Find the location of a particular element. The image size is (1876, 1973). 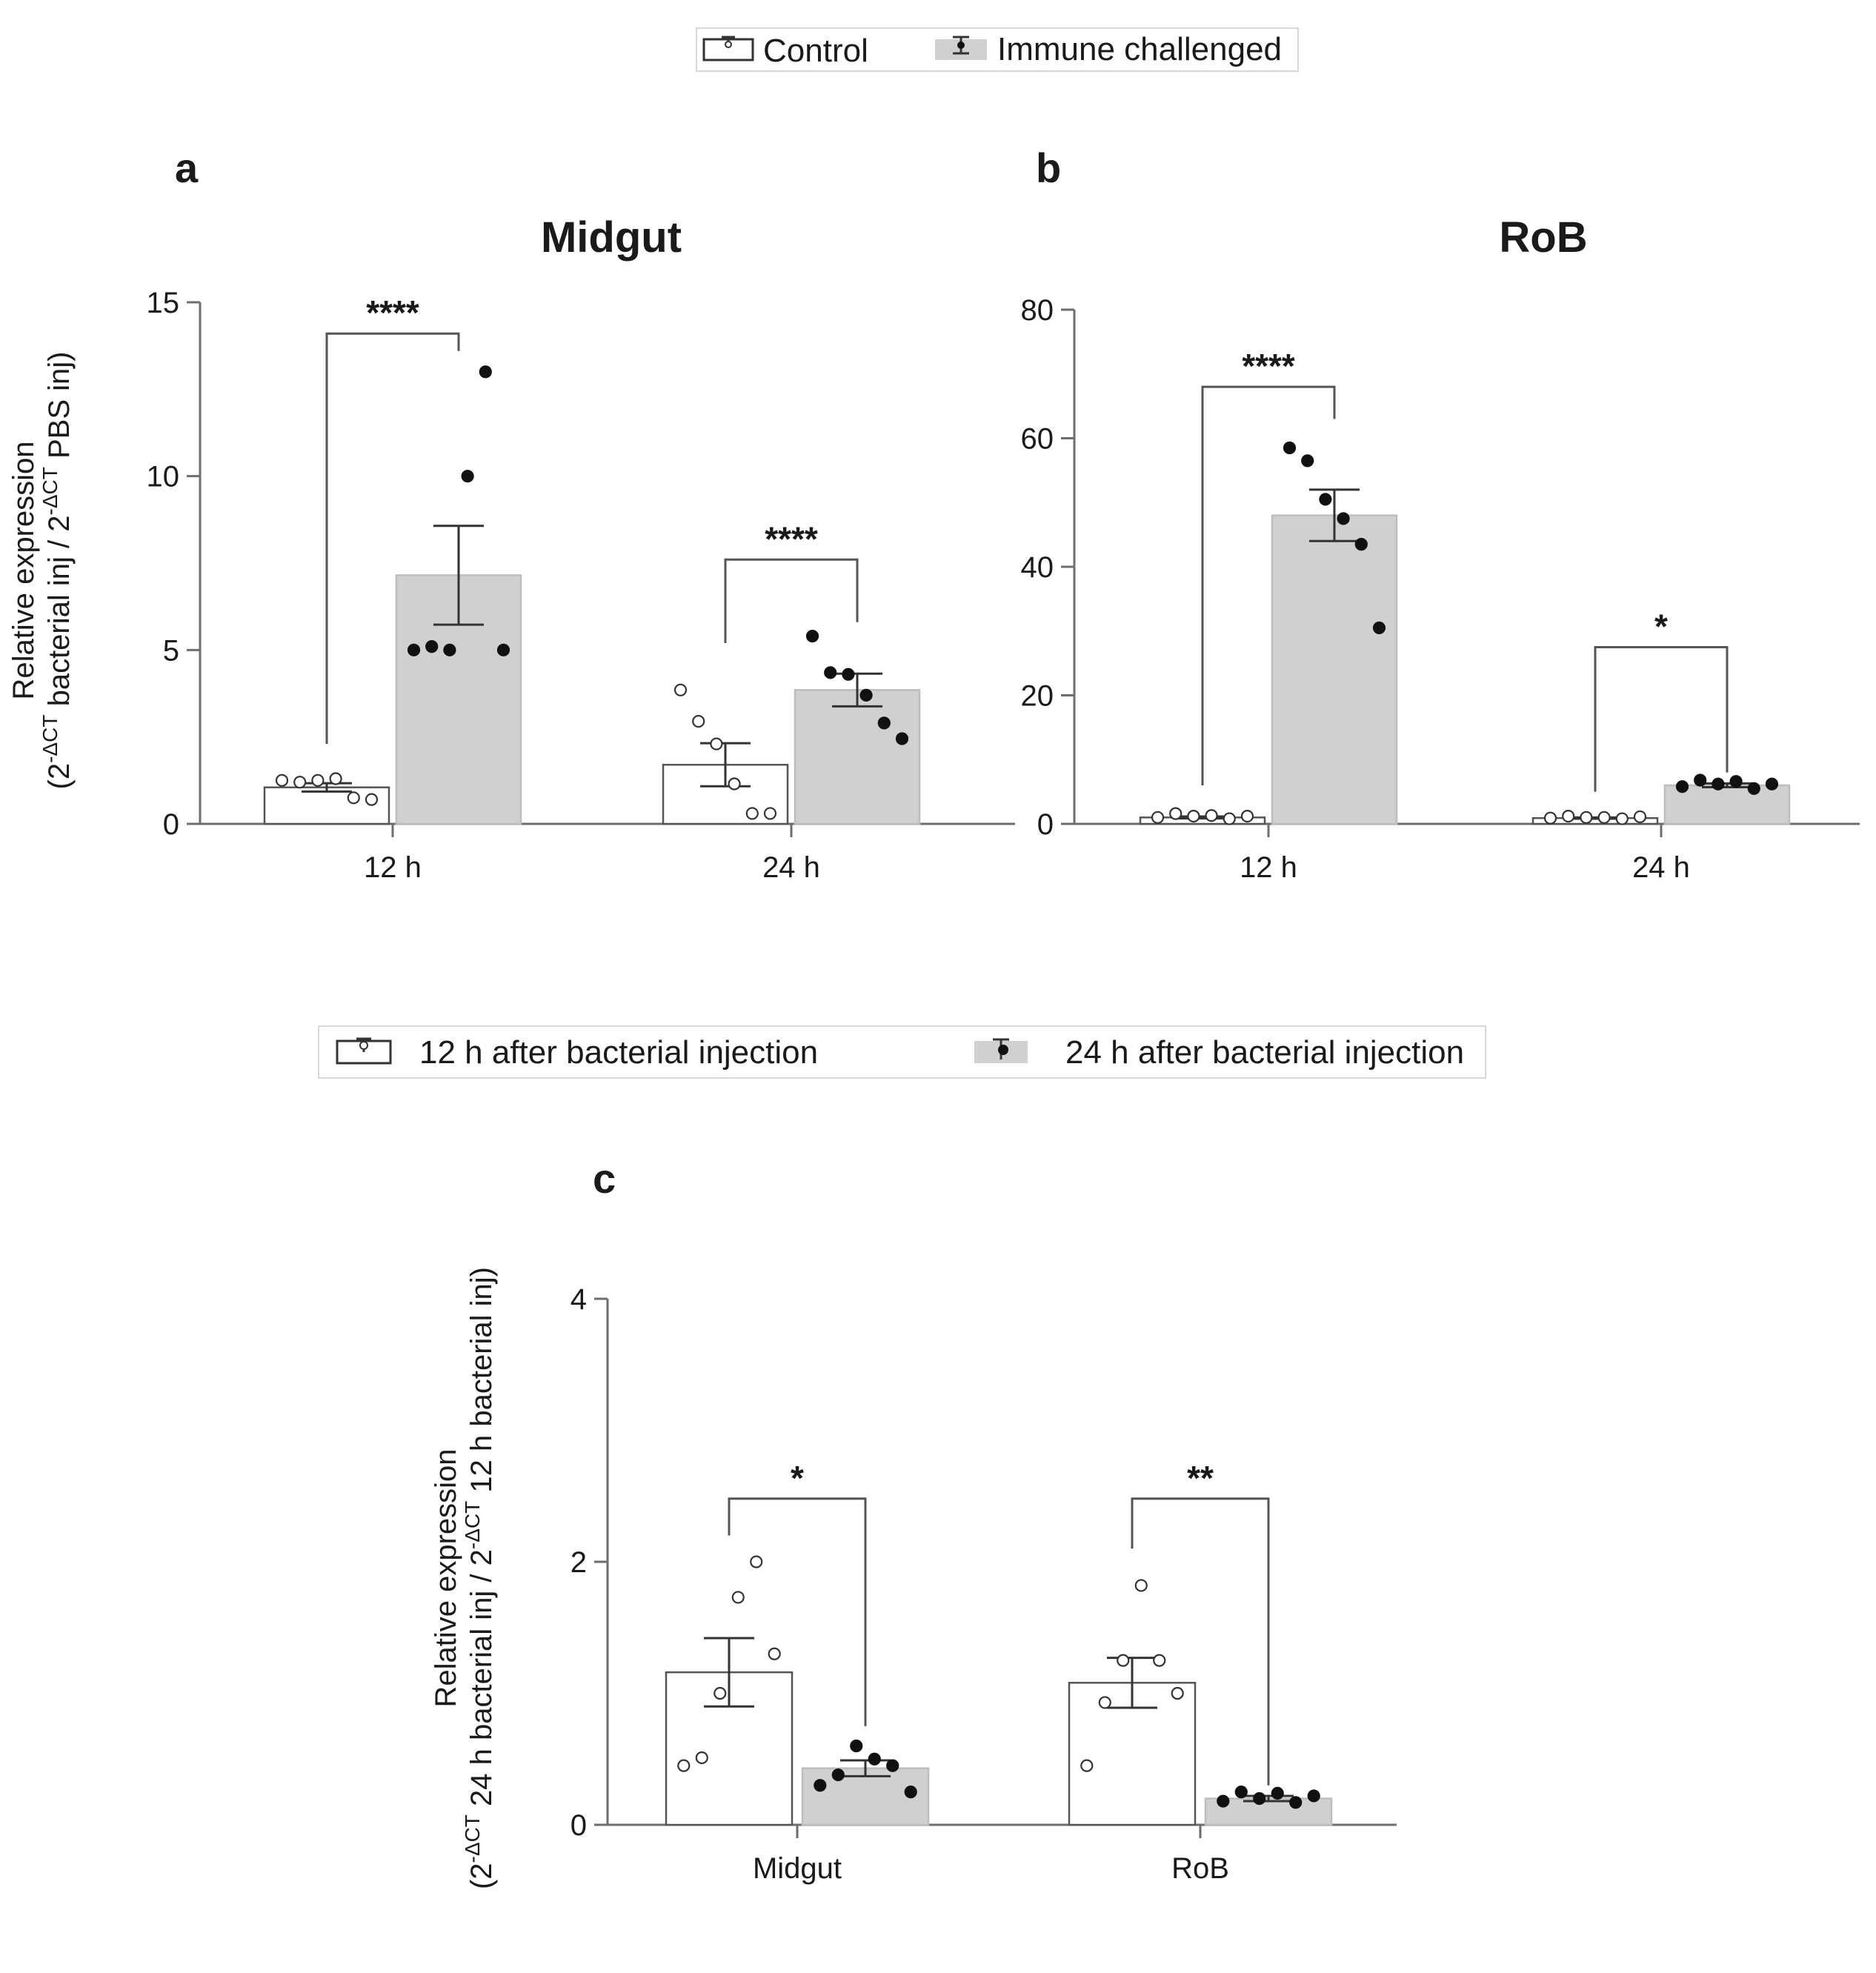

legend-top-label-control: Control is located at coordinates (815, 51).